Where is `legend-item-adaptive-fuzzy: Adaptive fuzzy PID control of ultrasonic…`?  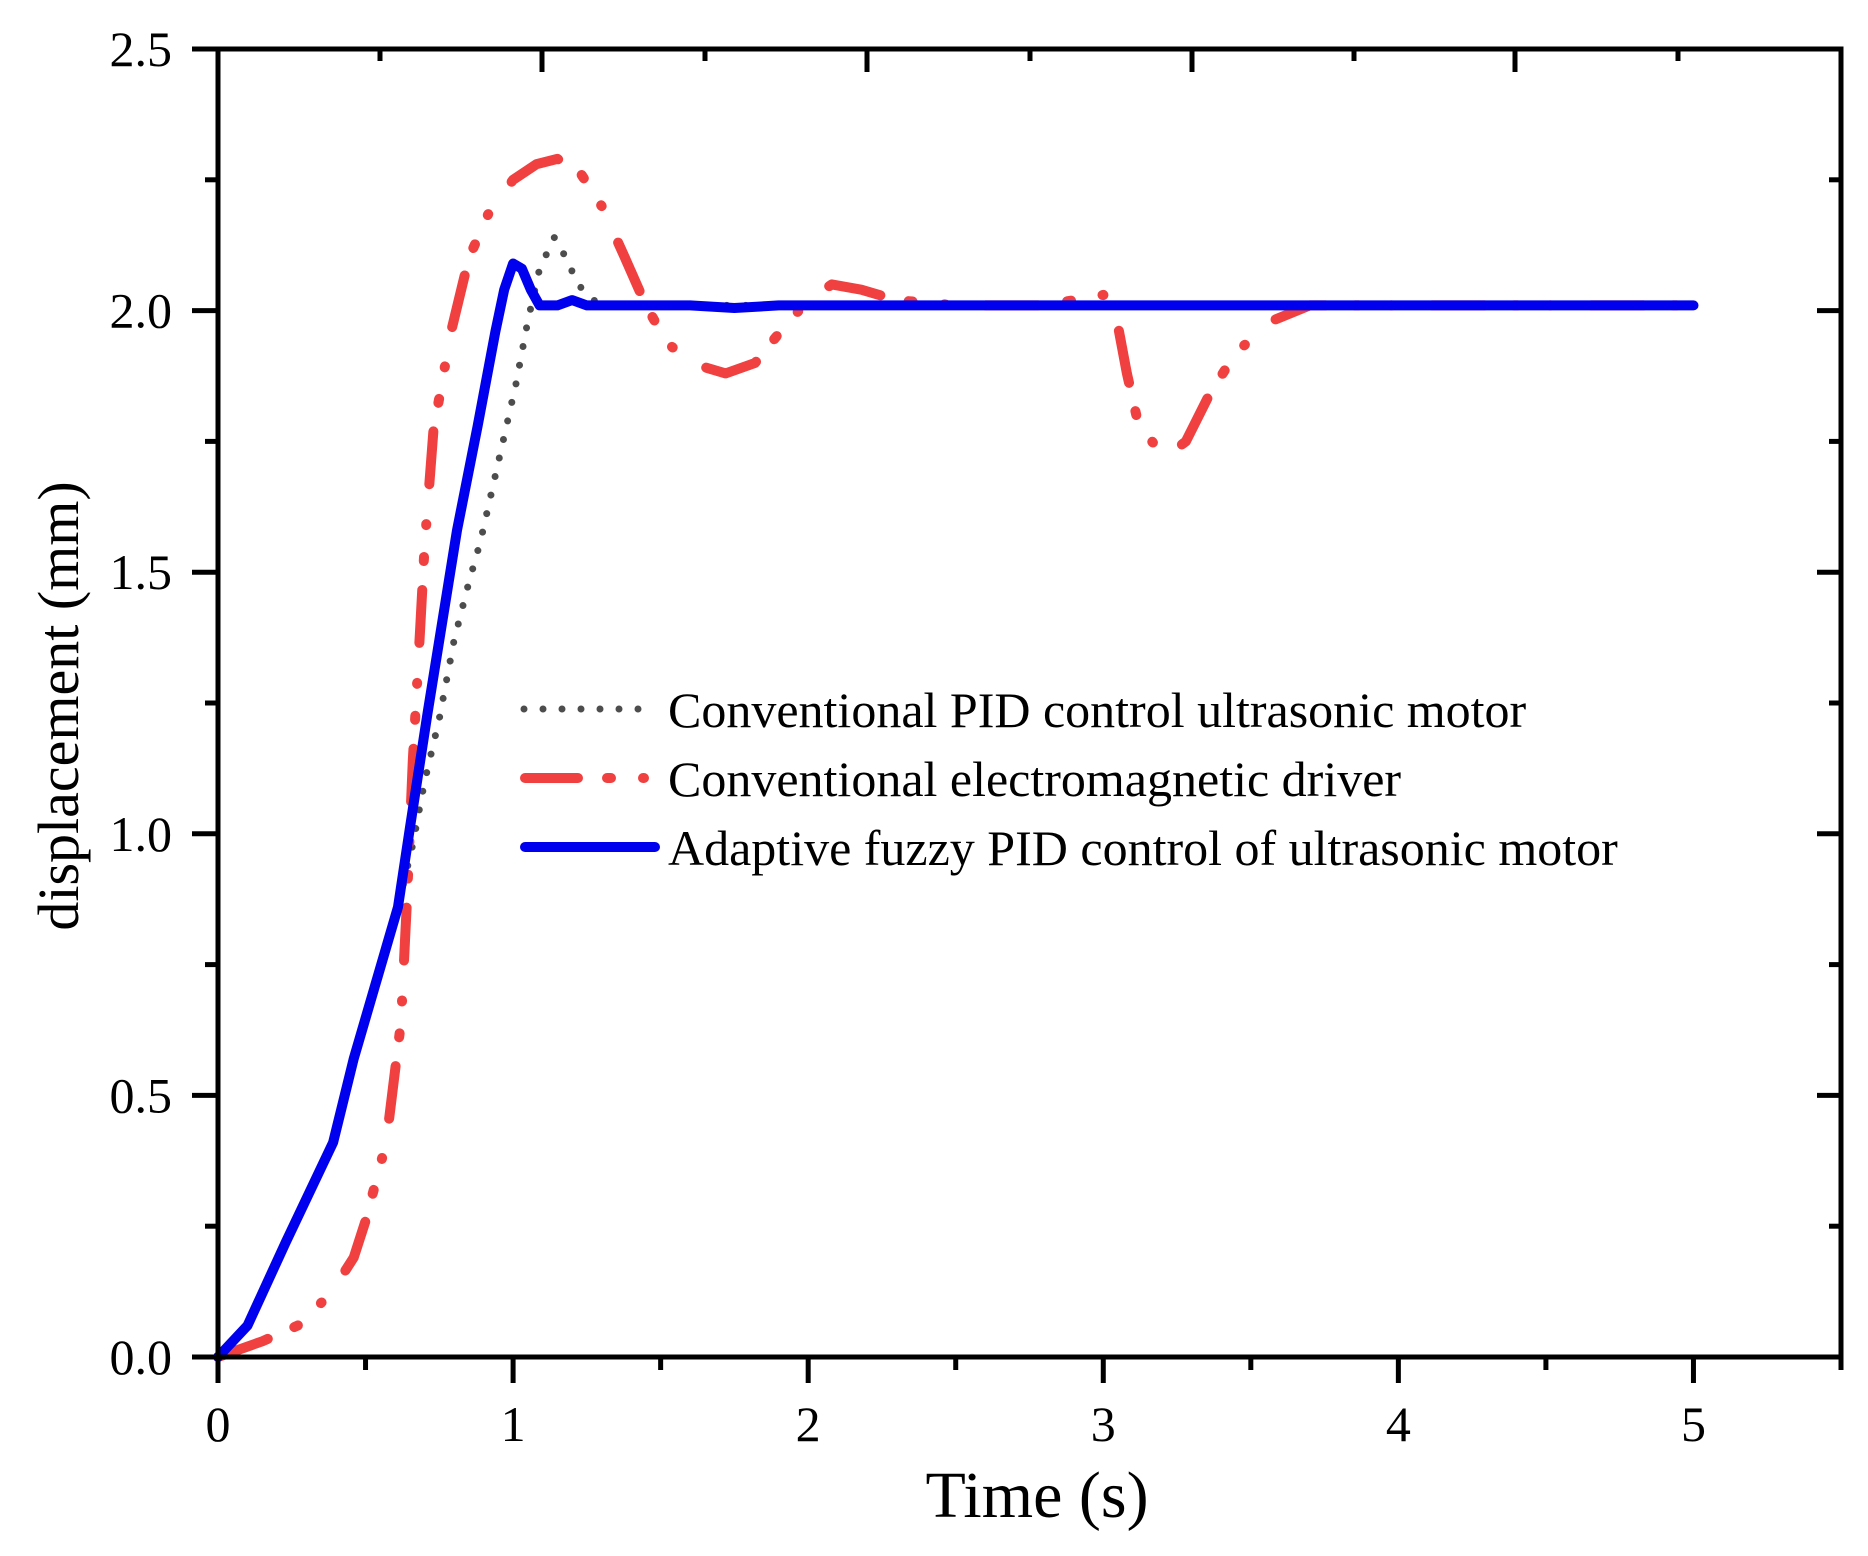 legend-item-adaptive-fuzzy: Adaptive fuzzy PID control of ultrasonic… is located at coordinates (1069, 848).